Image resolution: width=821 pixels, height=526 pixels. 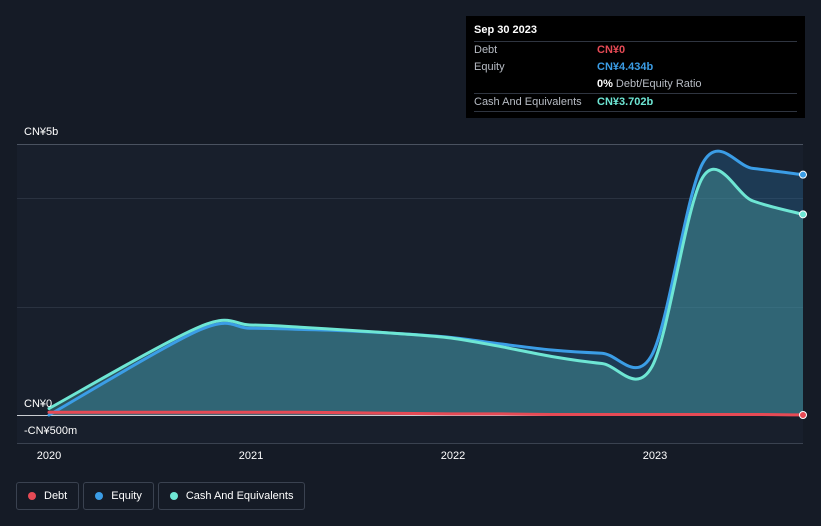 What do you see at coordinates (49, 456) in the screenshot?
I see `x-tick-2020: 2020` at bounding box center [49, 456].